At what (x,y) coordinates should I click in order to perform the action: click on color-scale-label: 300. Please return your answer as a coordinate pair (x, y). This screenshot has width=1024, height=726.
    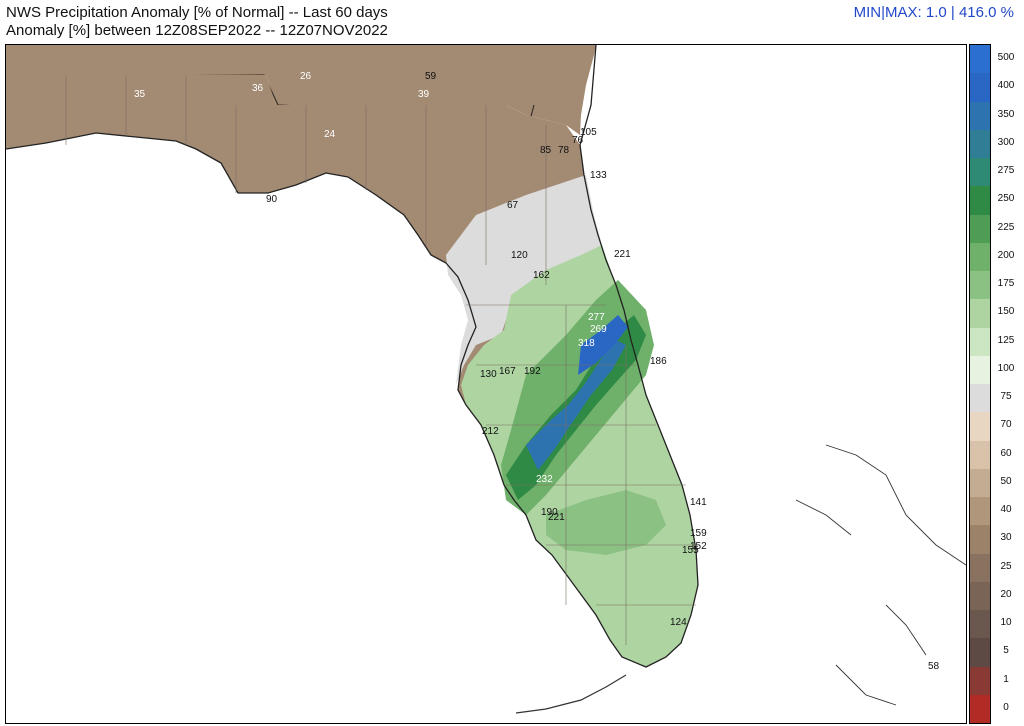
    Looking at the image, I should click on (1006, 142).